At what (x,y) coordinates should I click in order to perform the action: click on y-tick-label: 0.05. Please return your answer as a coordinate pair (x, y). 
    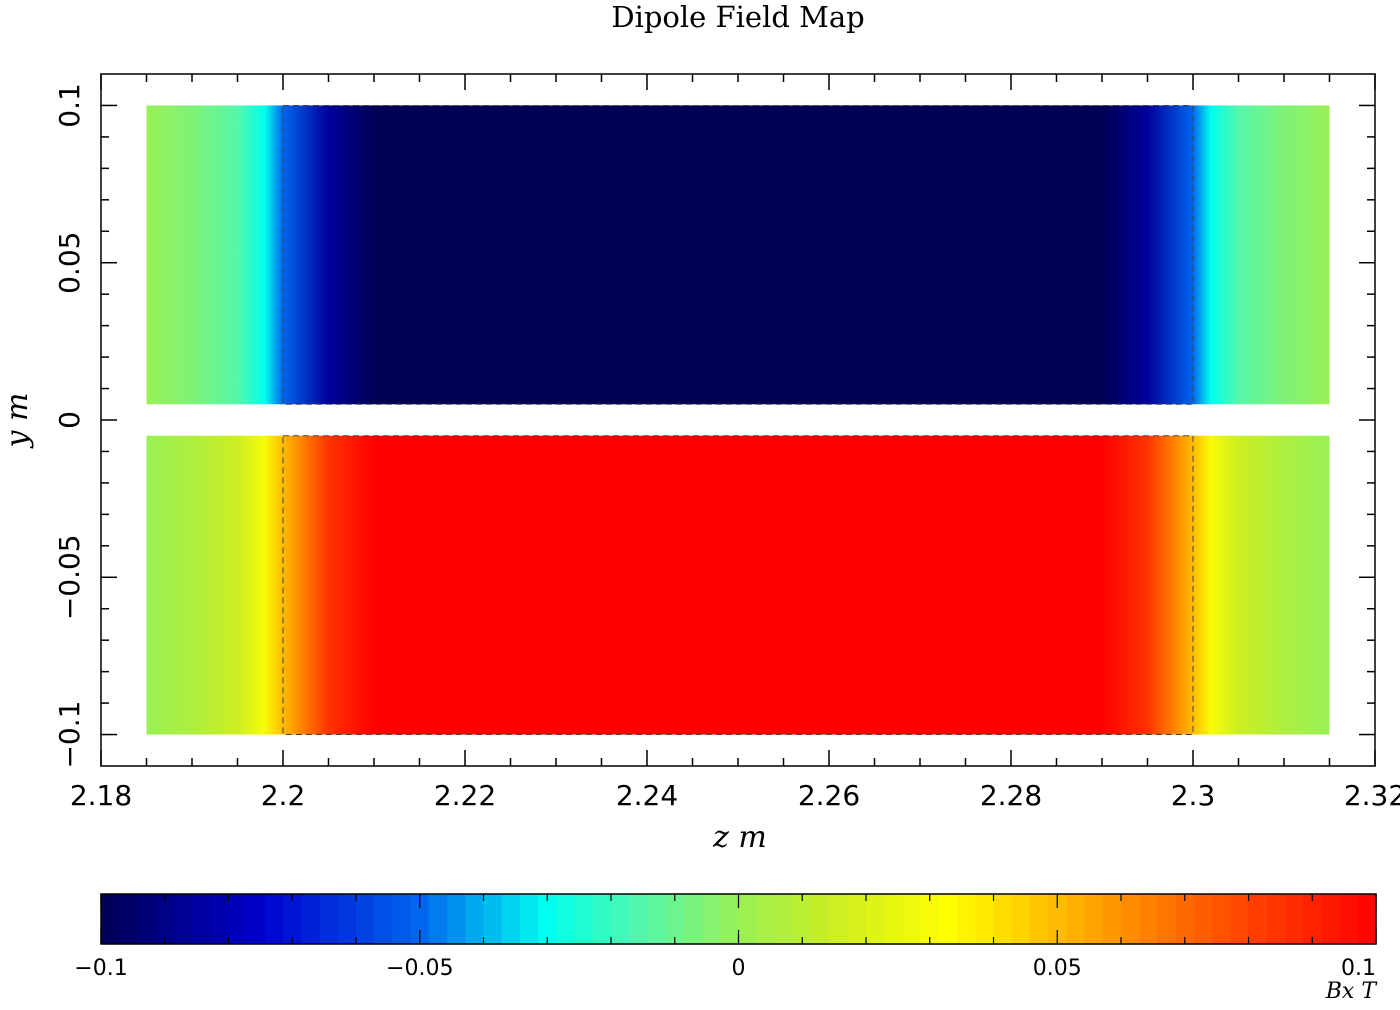
    Looking at the image, I should click on (69, 263).